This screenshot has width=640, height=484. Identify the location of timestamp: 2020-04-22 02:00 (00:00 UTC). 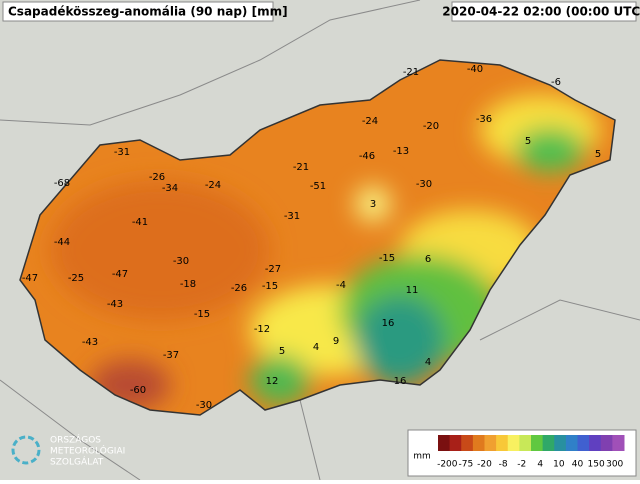
(541, 12).